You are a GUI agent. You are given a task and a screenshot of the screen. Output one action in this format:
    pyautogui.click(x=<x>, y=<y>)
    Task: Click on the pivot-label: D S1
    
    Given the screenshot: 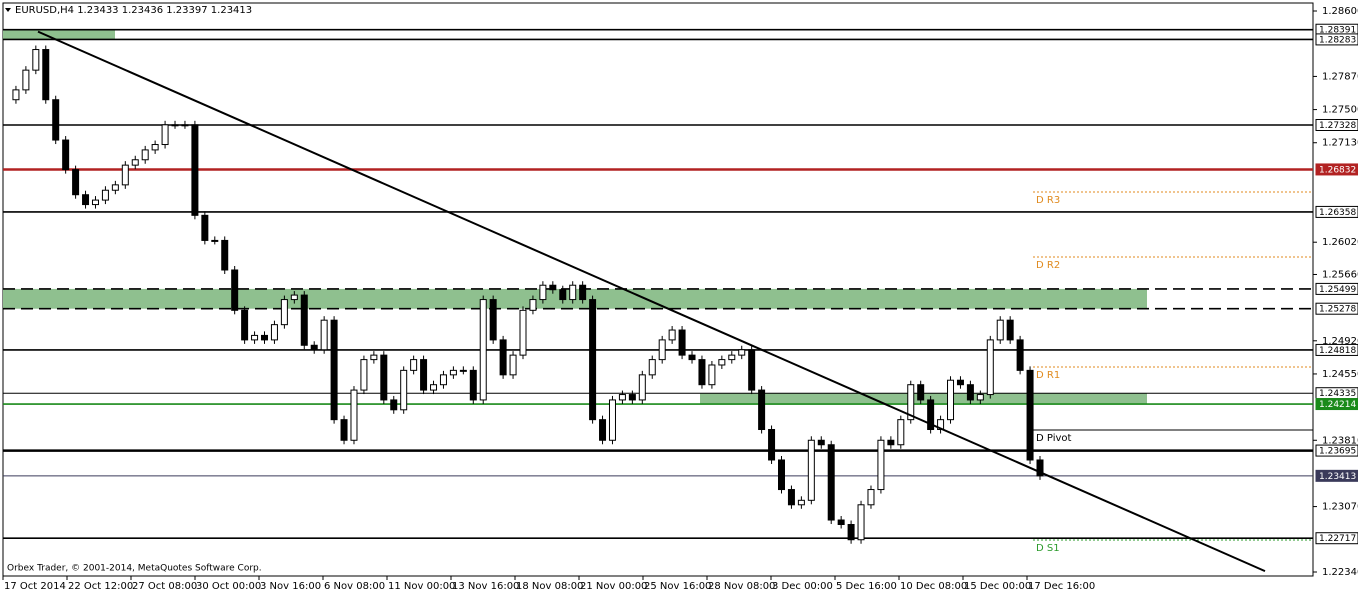 What is the action you would take?
    pyautogui.click(x=1048, y=548)
    